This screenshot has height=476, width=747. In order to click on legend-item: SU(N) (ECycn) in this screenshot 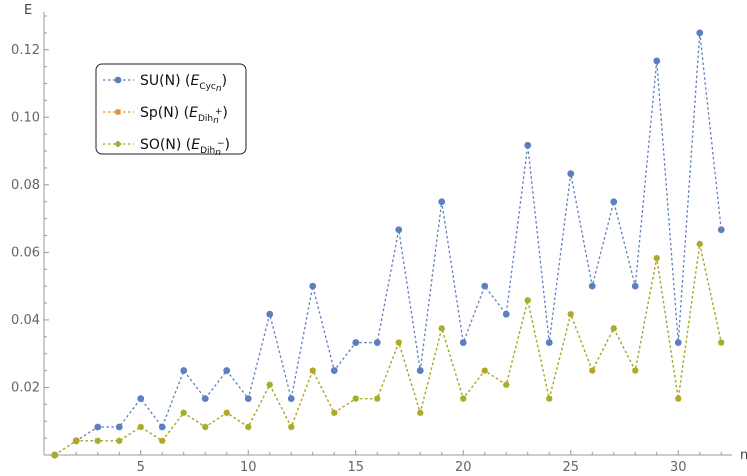, I will do `click(165, 83)`.